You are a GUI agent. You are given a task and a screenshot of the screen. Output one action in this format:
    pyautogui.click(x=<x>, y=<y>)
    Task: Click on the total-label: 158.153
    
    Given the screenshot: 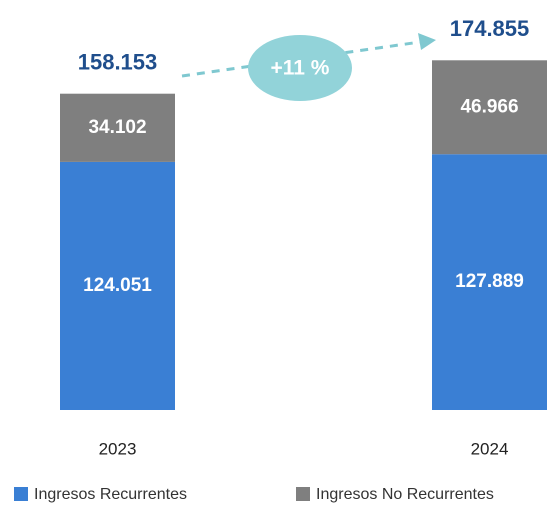 What is the action you would take?
    pyautogui.click(x=118, y=62)
    